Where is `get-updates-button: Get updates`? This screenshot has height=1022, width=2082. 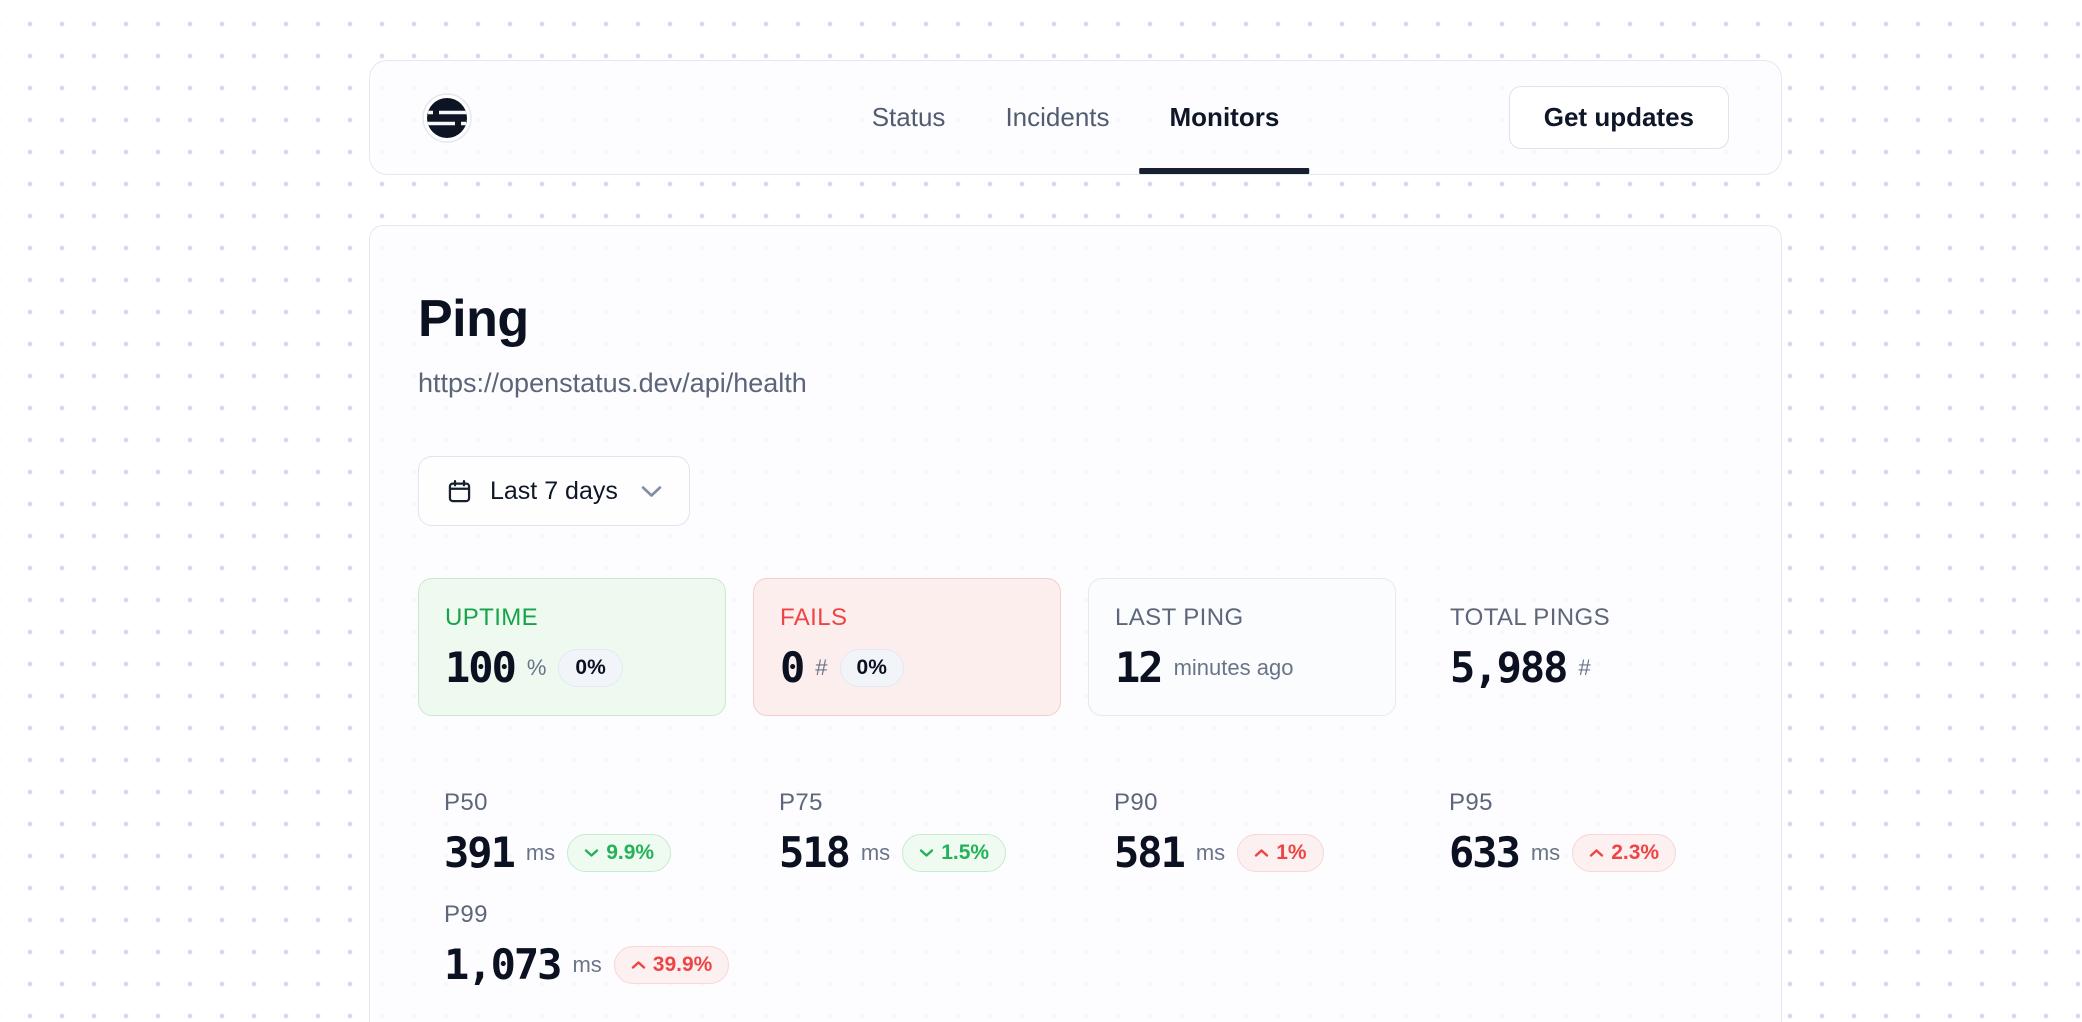 get-updates-button: Get updates is located at coordinates (1618, 117).